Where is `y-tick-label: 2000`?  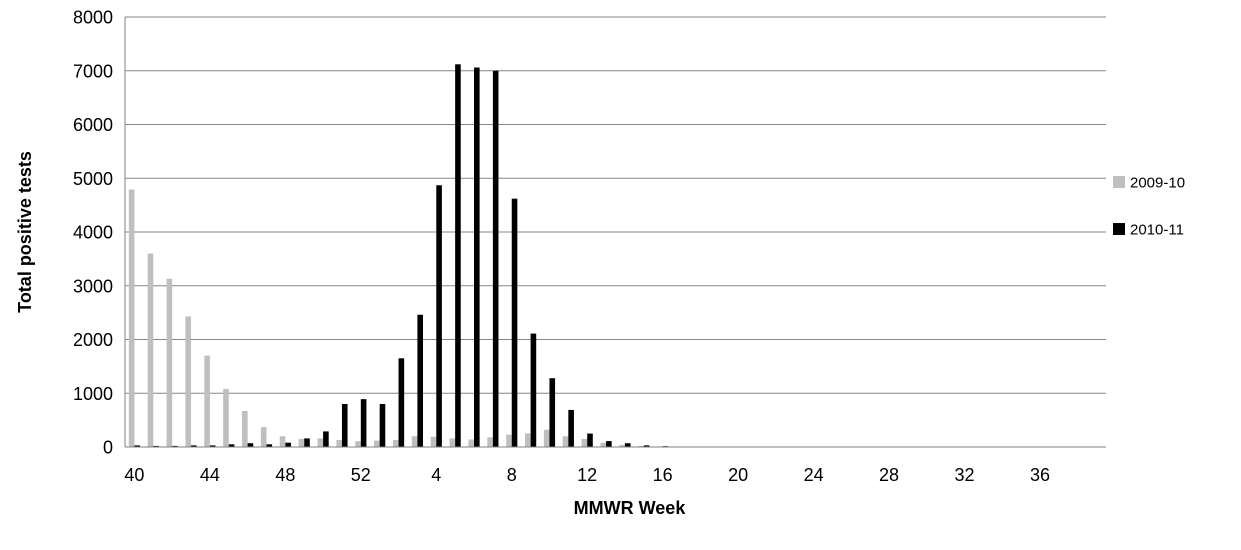 y-tick-label: 2000 is located at coordinates (93, 340).